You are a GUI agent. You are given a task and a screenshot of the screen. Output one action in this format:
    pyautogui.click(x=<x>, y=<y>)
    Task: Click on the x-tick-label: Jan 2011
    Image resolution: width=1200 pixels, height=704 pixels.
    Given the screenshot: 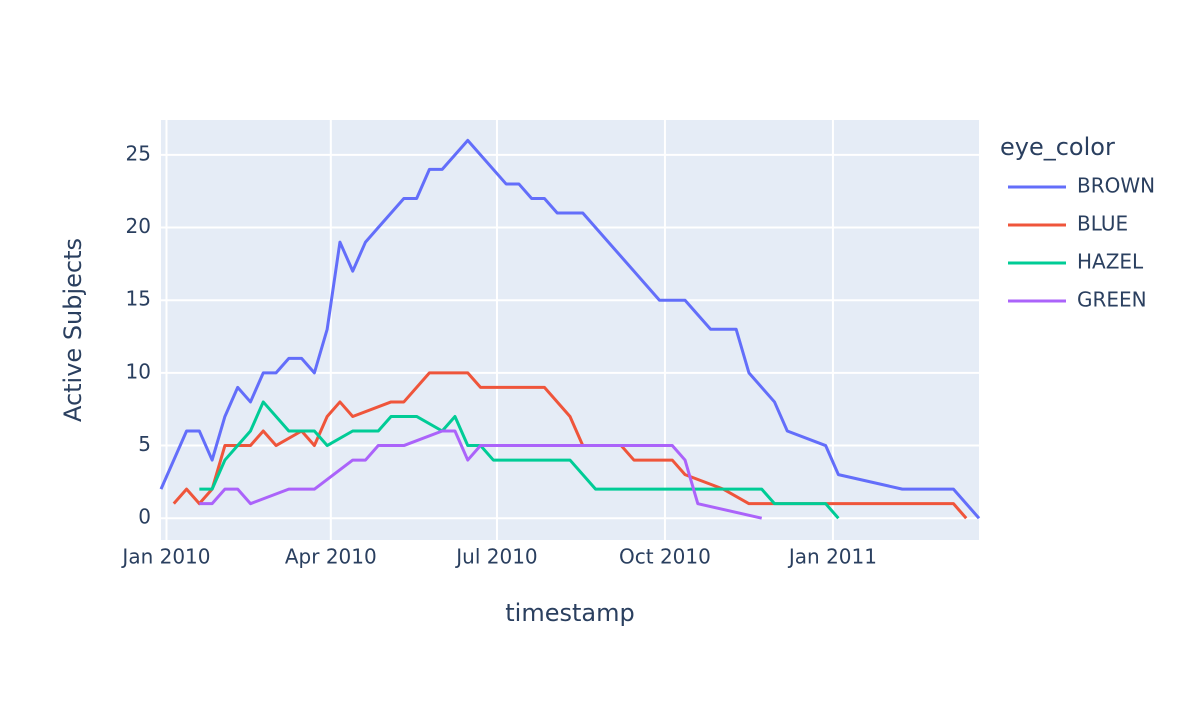 What is the action you would take?
    pyautogui.click(x=832, y=557)
    